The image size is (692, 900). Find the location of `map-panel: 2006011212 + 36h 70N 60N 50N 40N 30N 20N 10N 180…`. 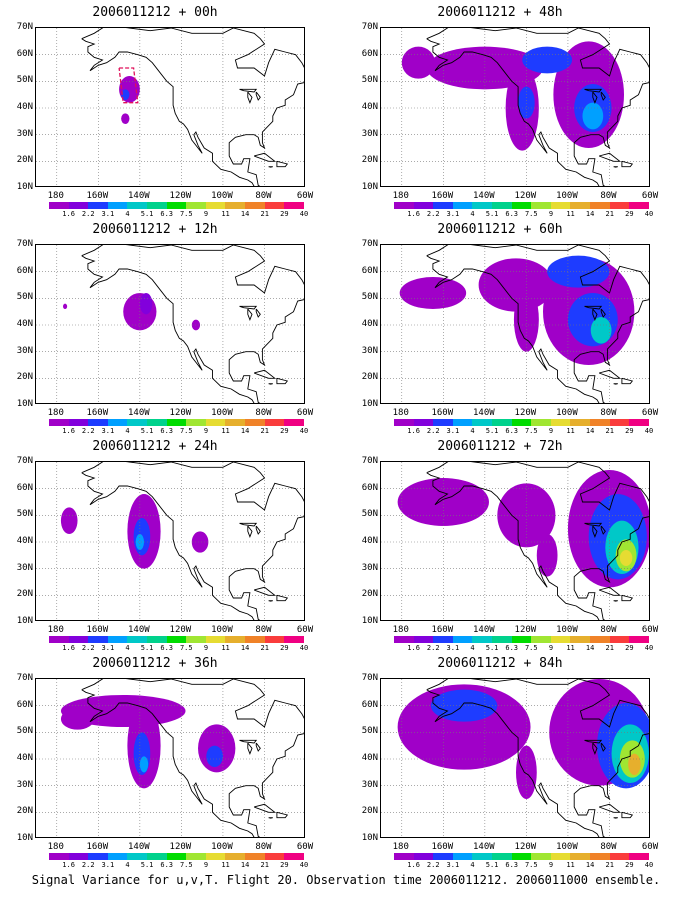

map-panel: 2006011212 + 36h 70N 60N 50N 40N 30N 20N 10N 180… is located at coordinates (159, 762).